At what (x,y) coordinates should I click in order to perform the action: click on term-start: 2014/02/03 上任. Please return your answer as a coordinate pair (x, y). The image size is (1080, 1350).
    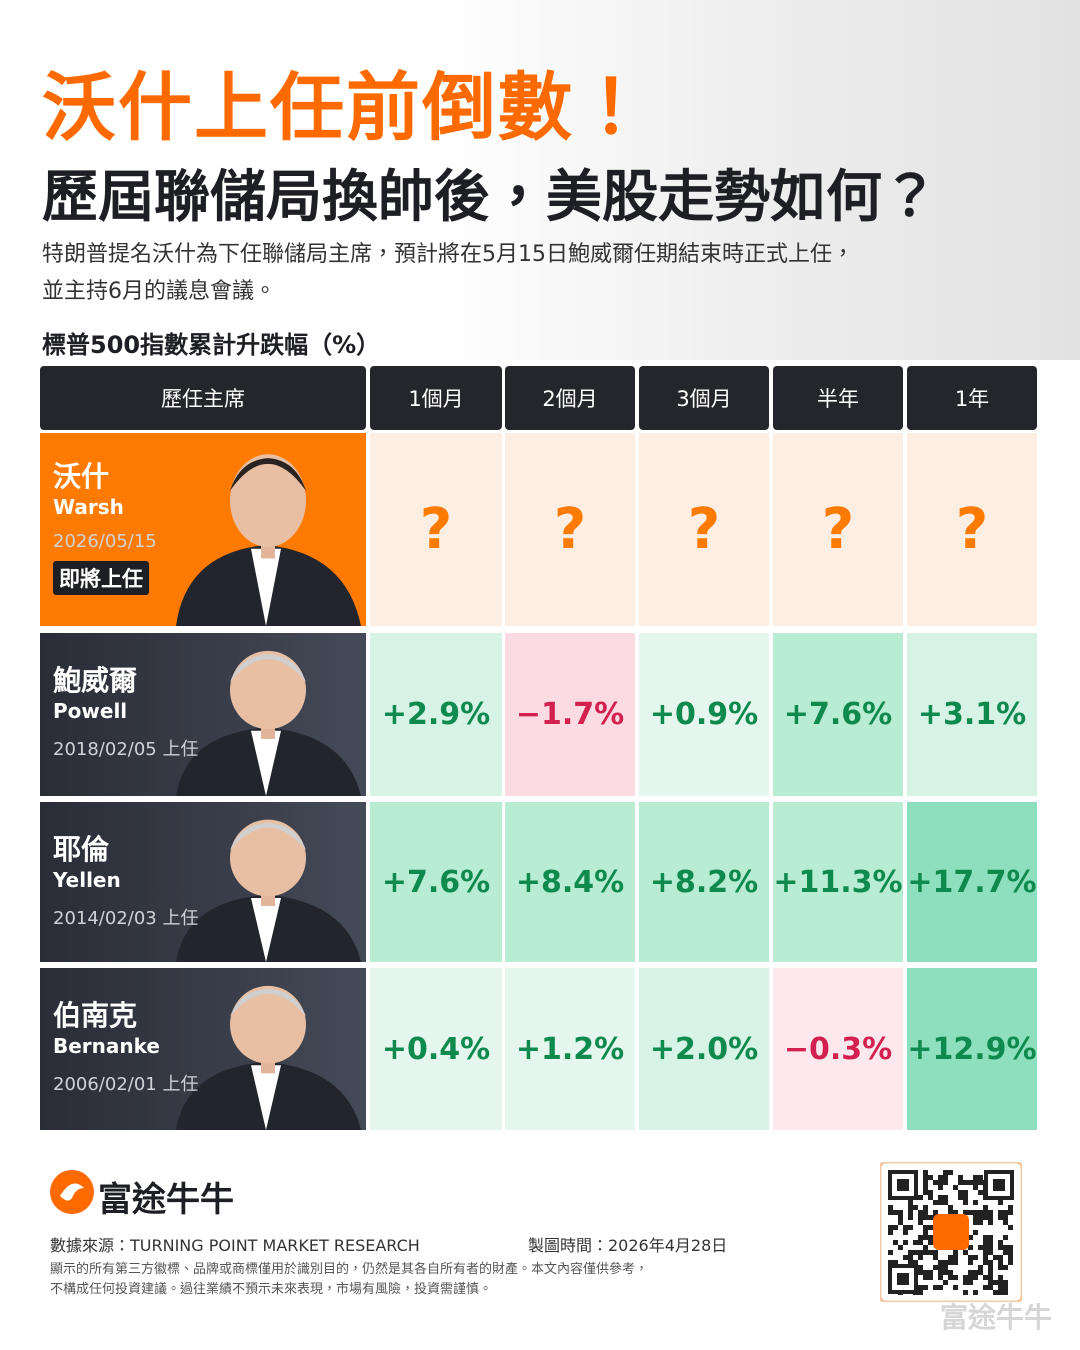
    Looking at the image, I should click on (126, 918).